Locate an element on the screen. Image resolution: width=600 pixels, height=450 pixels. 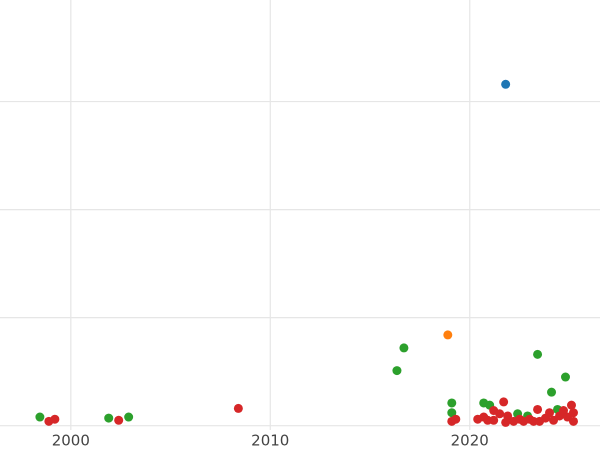
x-tick-label: 2020 is located at coordinates (470, 441).